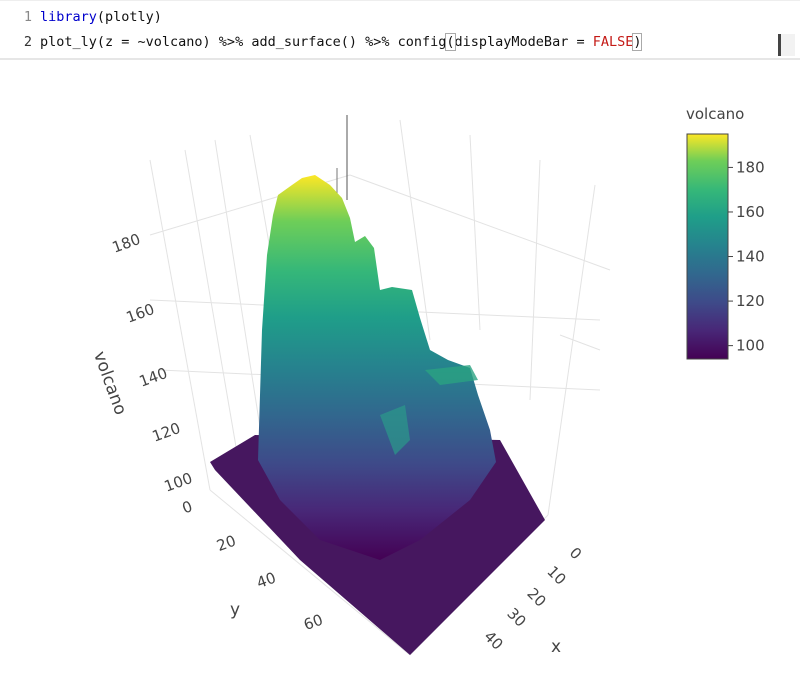 The width and height of the screenshot is (800, 692). What do you see at coordinates (493, 640) in the screenshot?
I see `x-tick-label: 40` at bounding box center [493, 640].